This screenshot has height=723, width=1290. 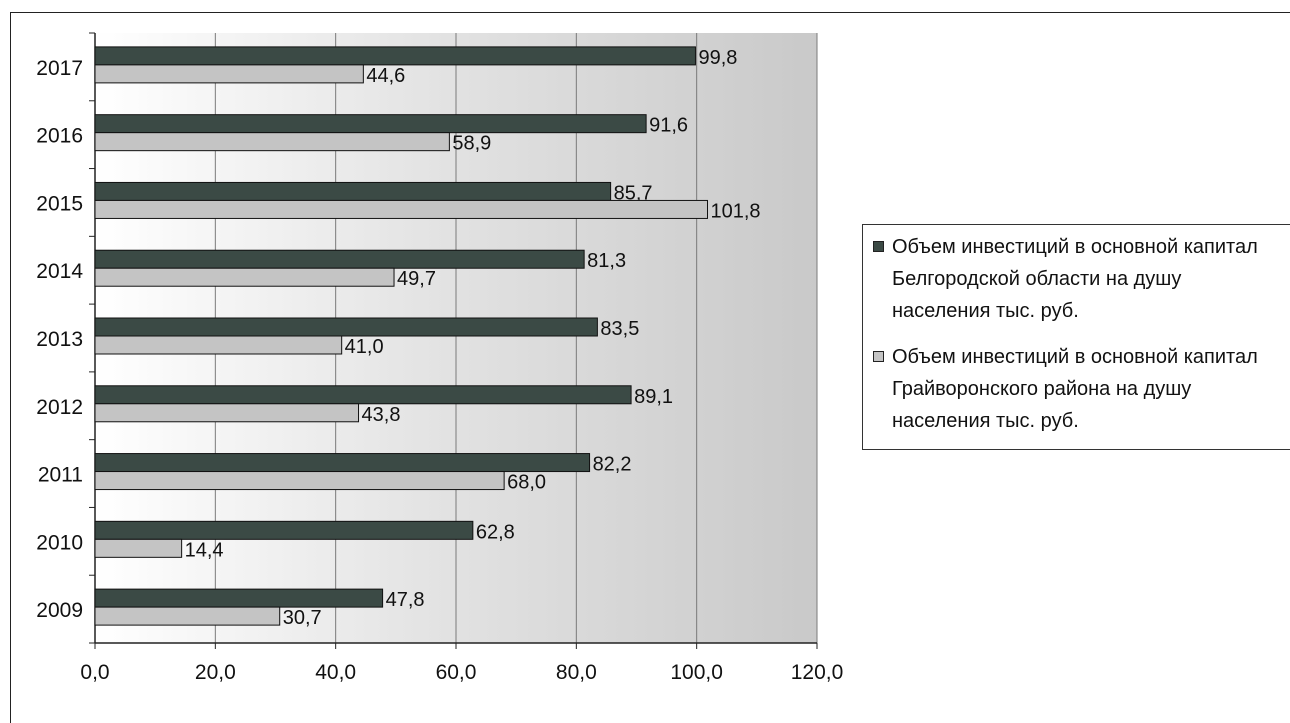 I want to click on y-tick-label: 2016, so click(x=59, y=136).